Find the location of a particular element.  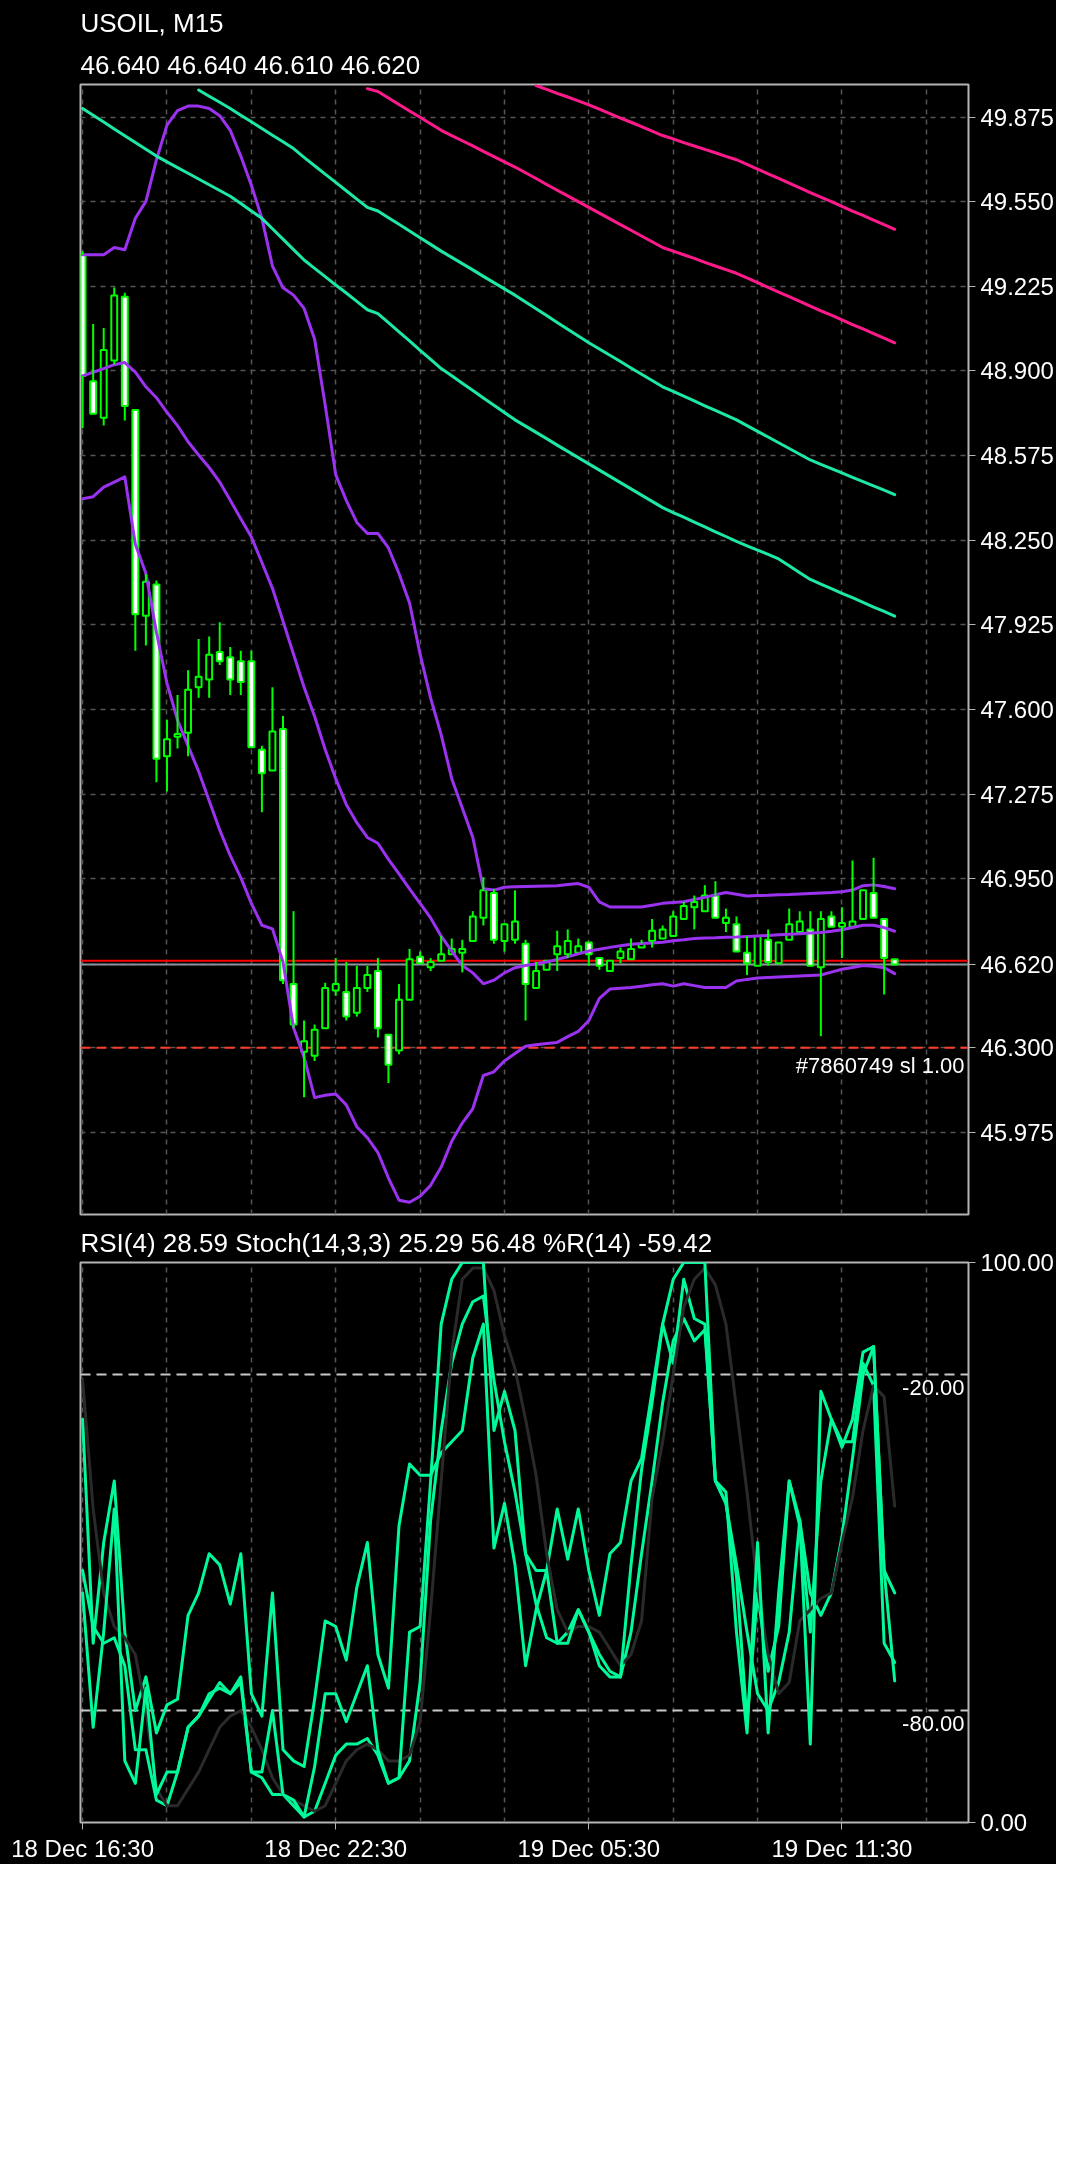

x-tick-label: 18 Dec 22:30 is located at coordinates (336, 1848).